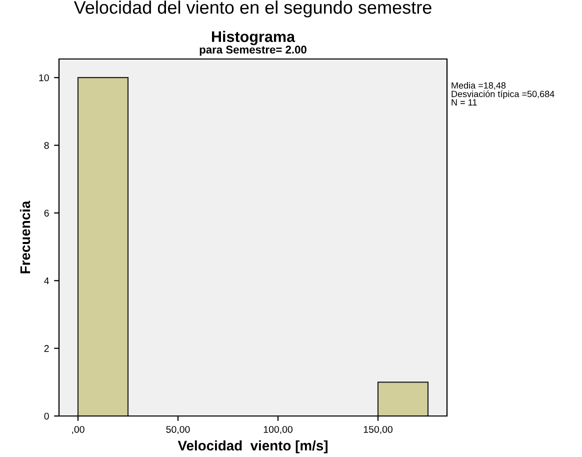  What do you see at coordinates (46, 416) in the screenshot?
I see `y-tick-label: 0` at bounding box center [46, 416].